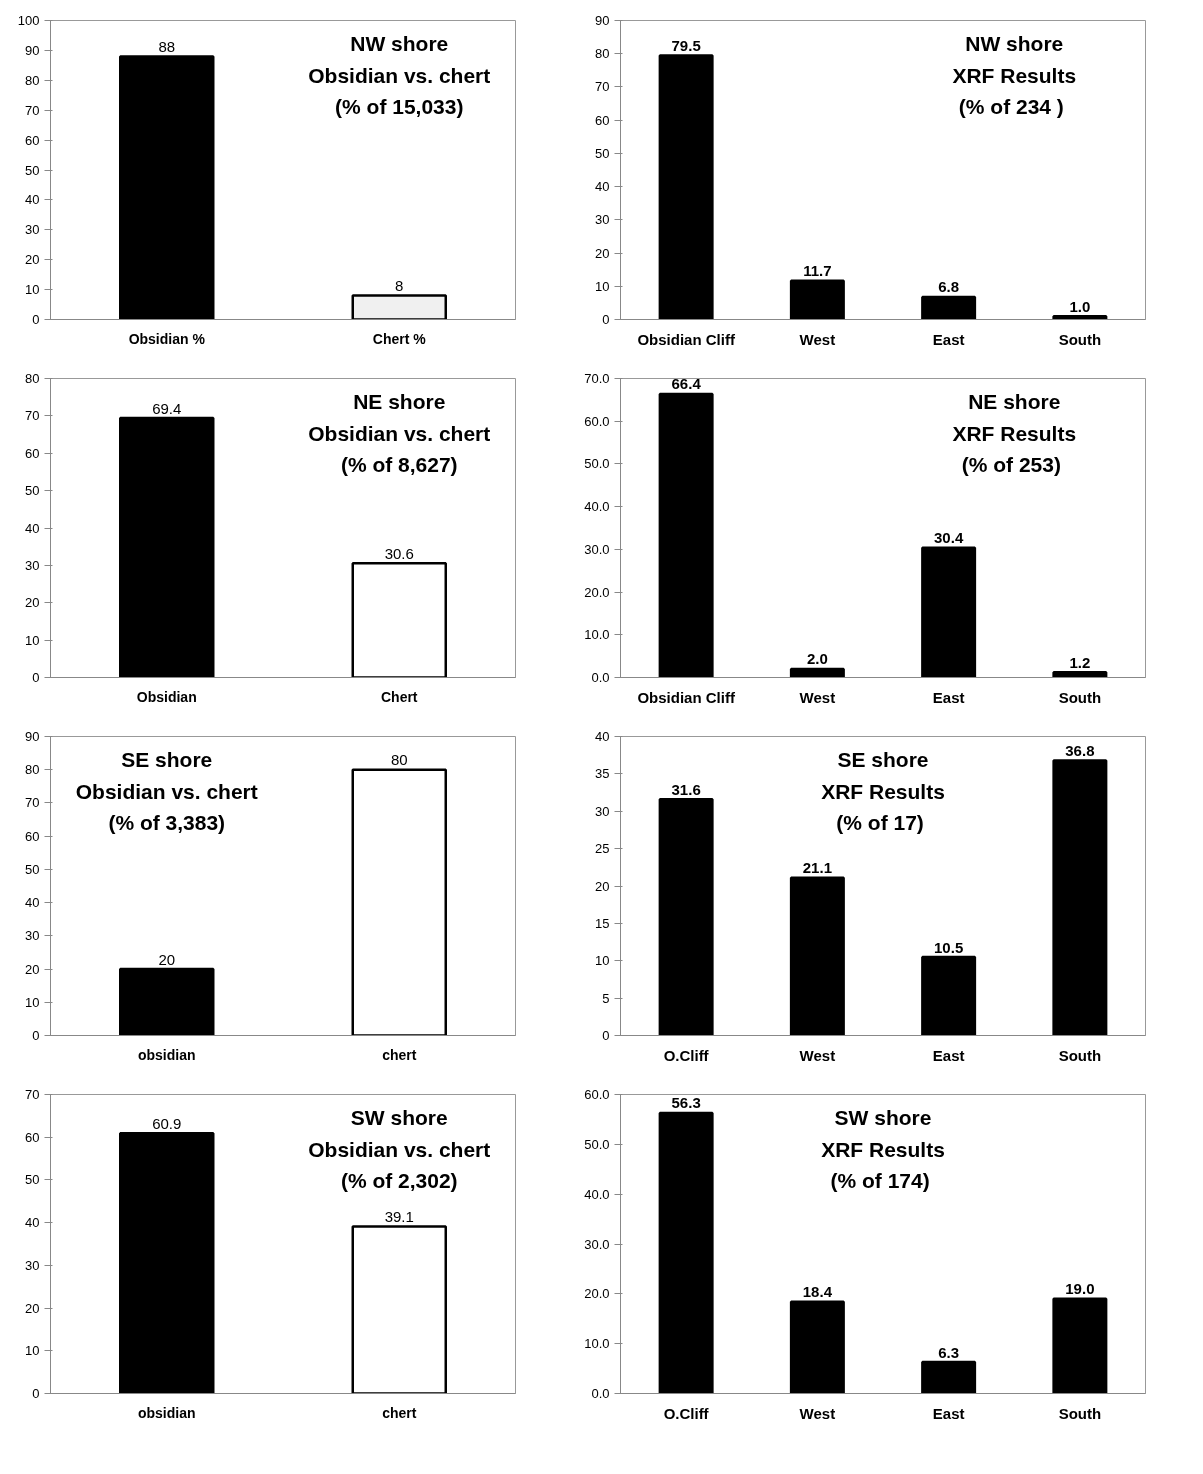 The width and height of the screenshot is (1203, 1474). Describe the element at coordinates (28, 20) in the screenshot. I see `y-tick-label: 100` at that location.